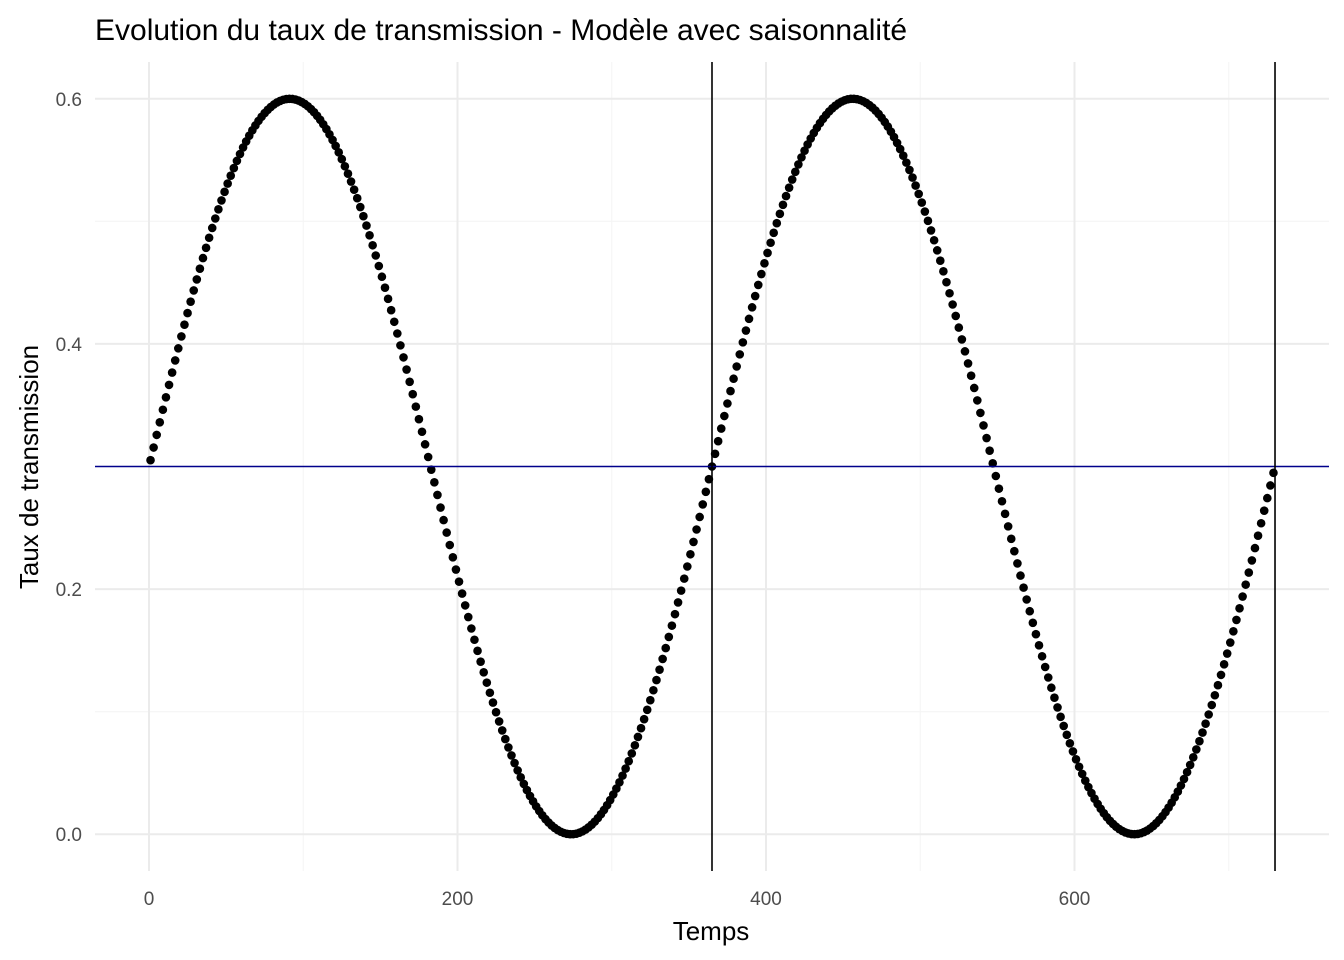 The height and width of the screenshot is (960, 1344). Describe the element at coordinates (69, 835) in the screenshot. I see `y-tick-label: 0.0` at that location.